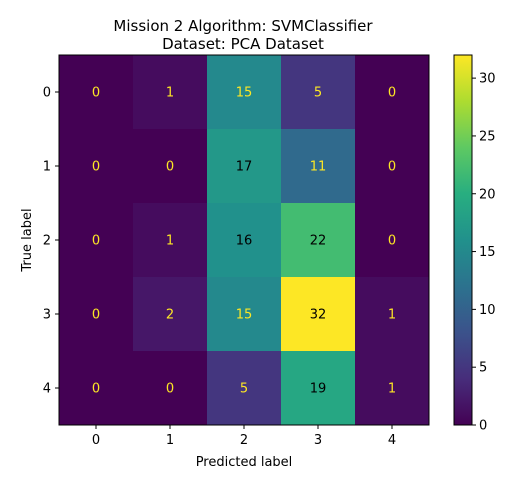 Image resolution: width=518 pixels, height=488 pixels. I want to click on colorbar-tick-label: 25, so click(487, 136).